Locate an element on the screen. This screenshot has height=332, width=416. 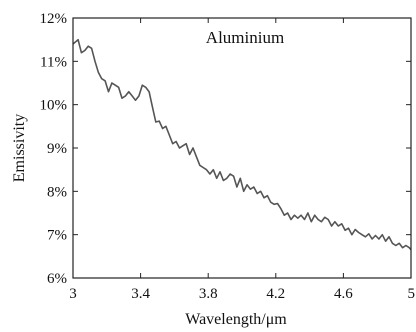
x-tick-label: 3.4 is located at coordinates (140, 294).